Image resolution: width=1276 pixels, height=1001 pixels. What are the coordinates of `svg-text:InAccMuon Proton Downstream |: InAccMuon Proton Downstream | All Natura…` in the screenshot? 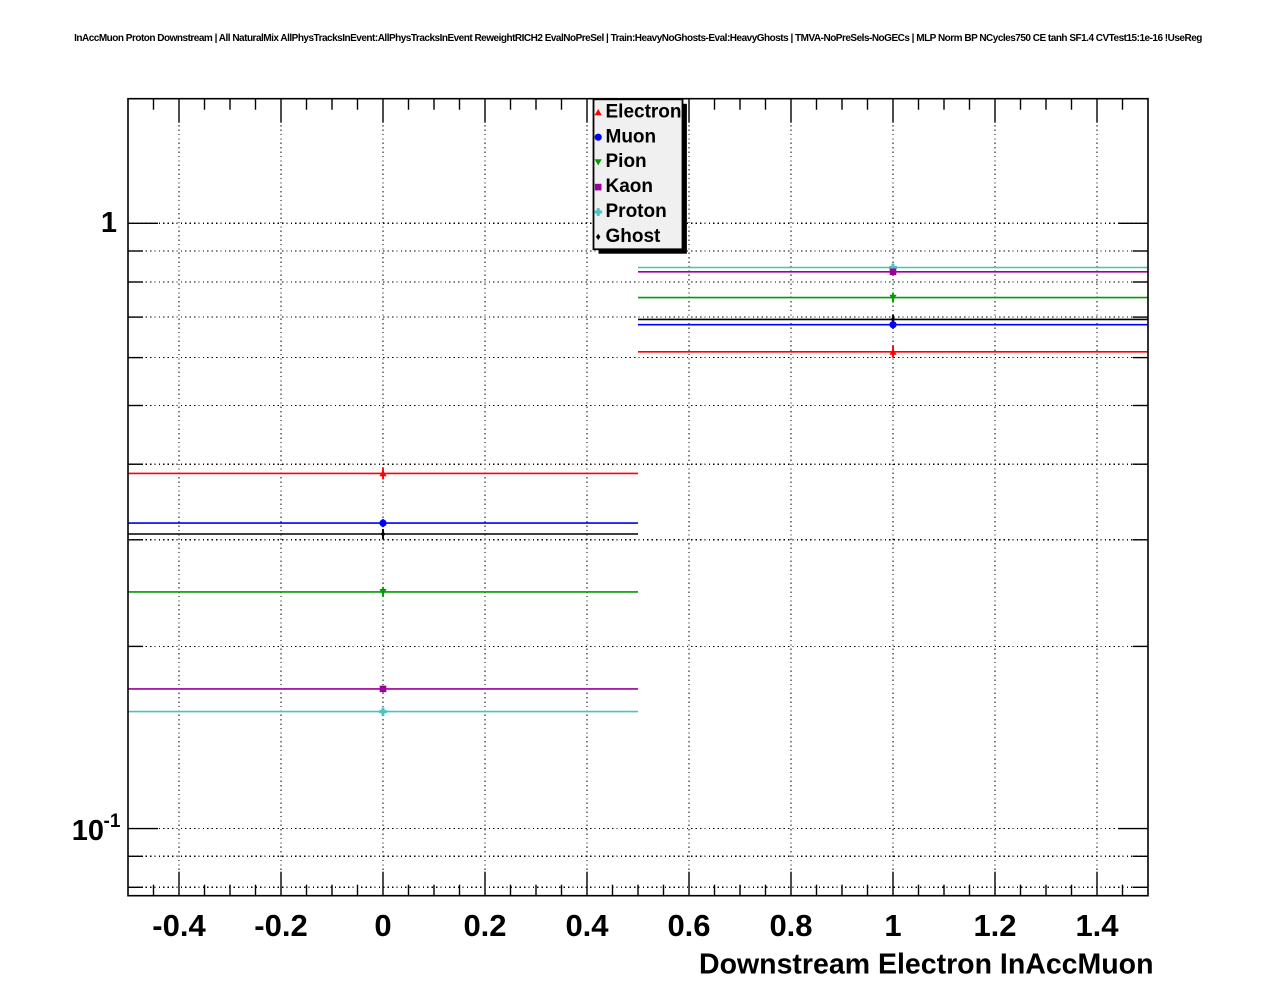 It's located at (638, 38).